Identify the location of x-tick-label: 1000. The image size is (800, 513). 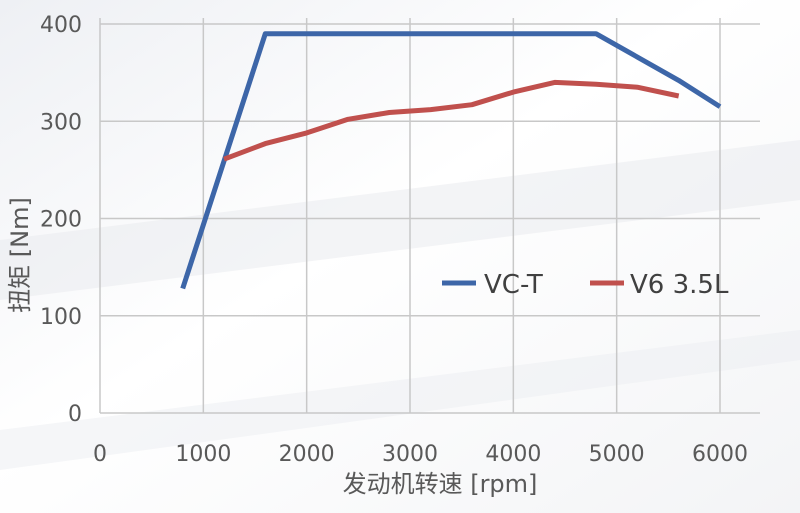
(203, 454).